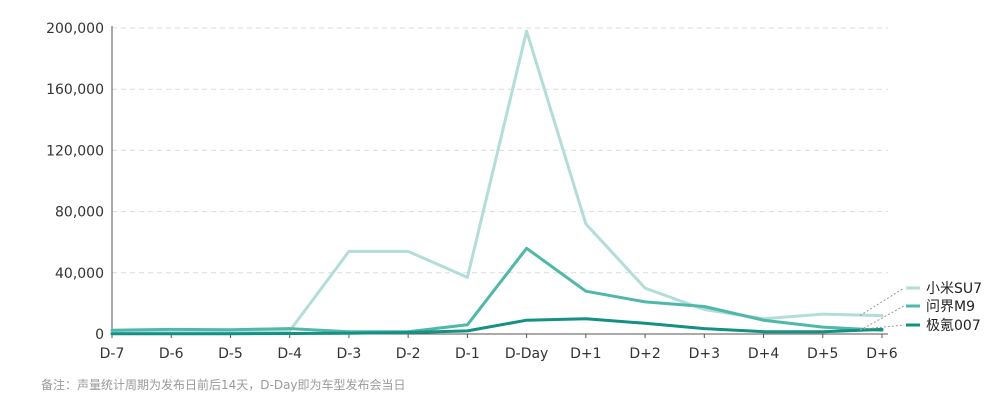  What do you see at coordinates (764, 354) in the screenshot?
I see `x-tick-label: D+4` at bounding box center [764, 354].